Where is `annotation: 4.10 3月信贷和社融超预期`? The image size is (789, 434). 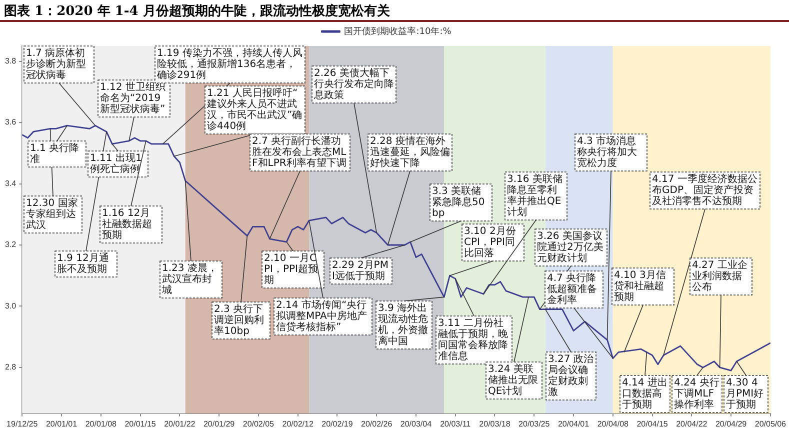
annotation: 4.10 3月信贷和社融超预期 is located at coordinates (640, 286).